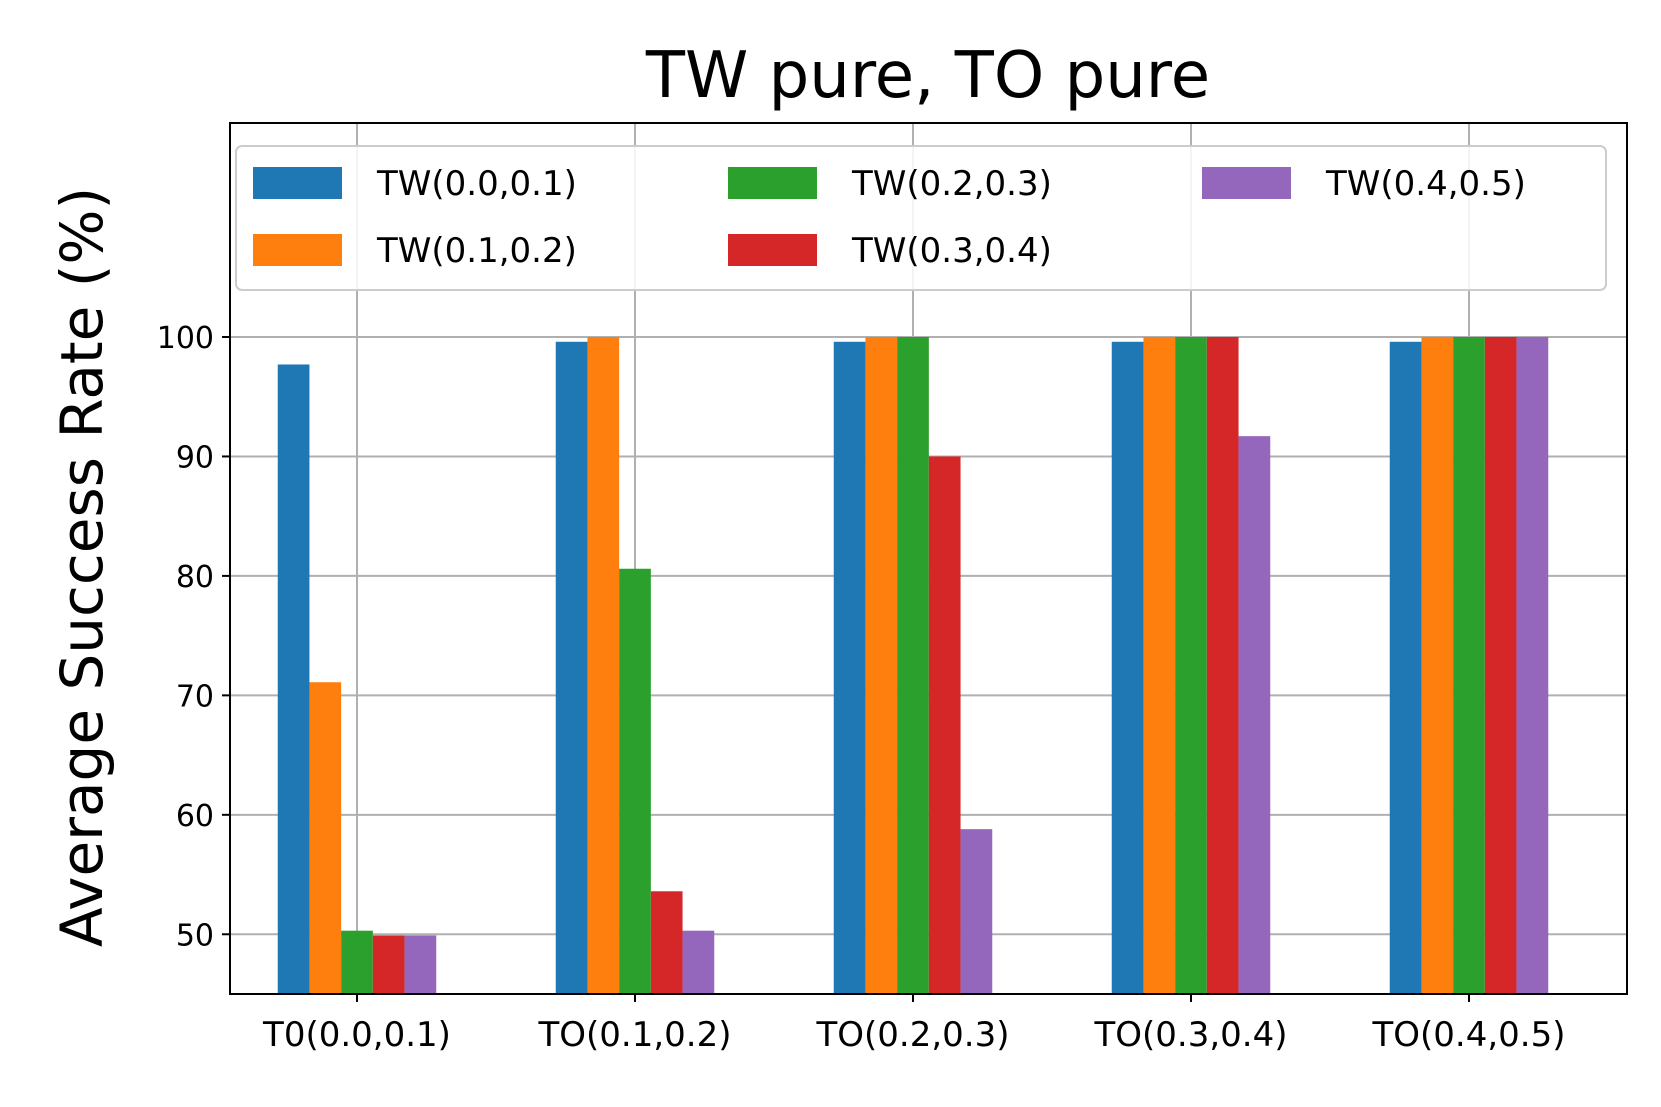 The height and width of the screenshot is (1107, 1661). Describe the element at coordinates (185, 338) in the screenshot. I see `y-tick-label: 100` at that location.